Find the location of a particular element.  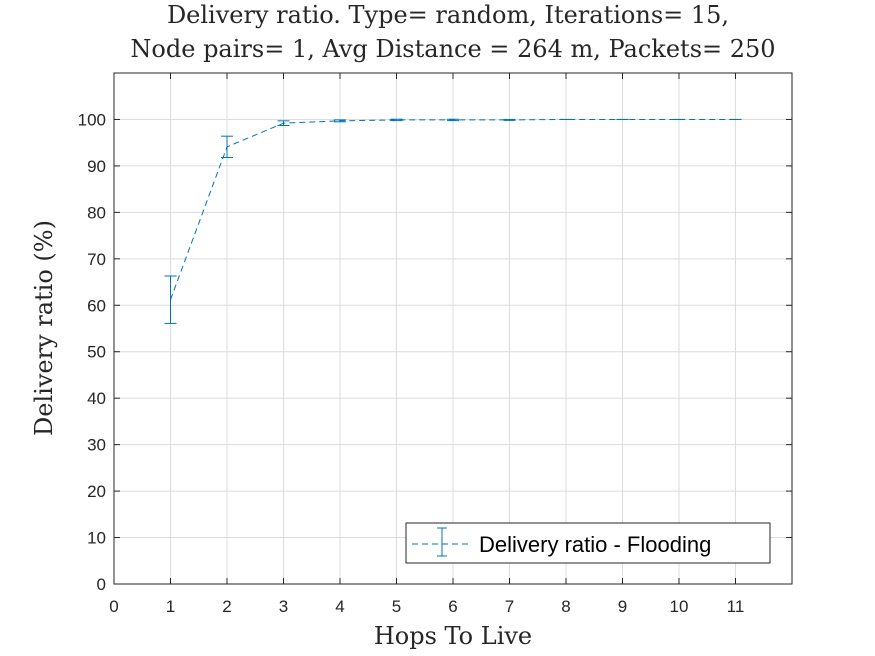

x-tick-label: 8 is located at coordinates (565, 606).